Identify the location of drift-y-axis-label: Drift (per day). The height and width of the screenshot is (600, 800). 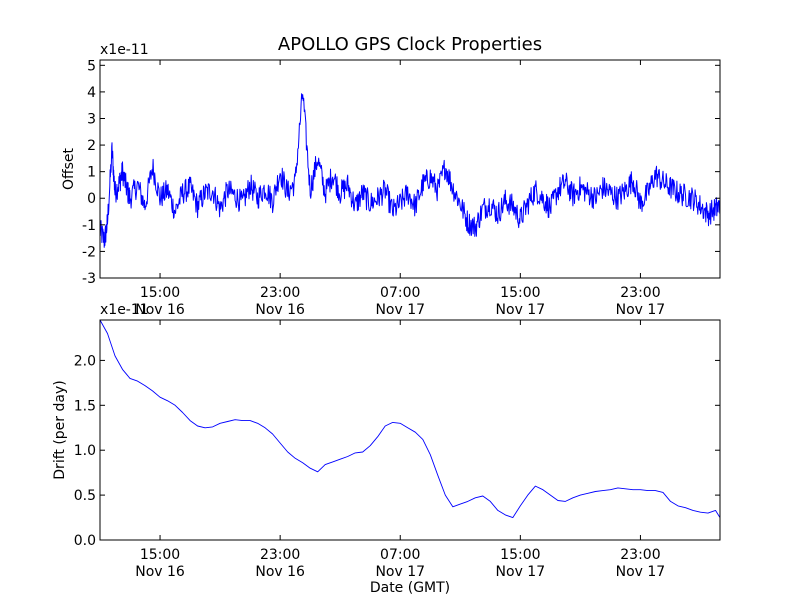
(60, 429).